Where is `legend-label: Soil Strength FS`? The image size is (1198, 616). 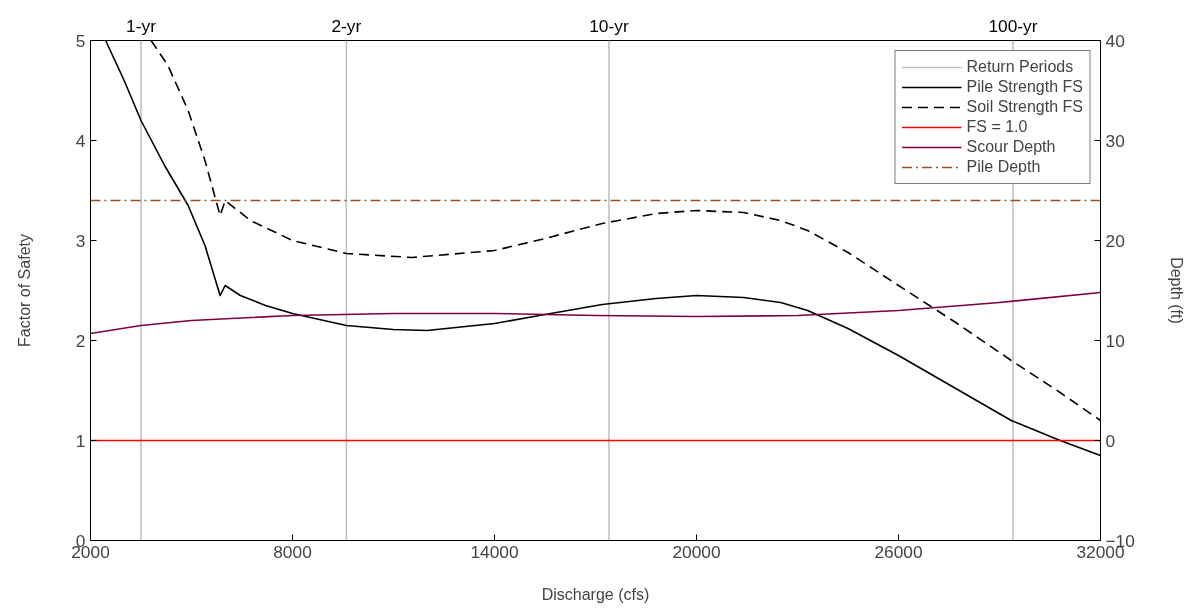
legend-label: Soil Strength FS is located at coordinates (1024, 107).